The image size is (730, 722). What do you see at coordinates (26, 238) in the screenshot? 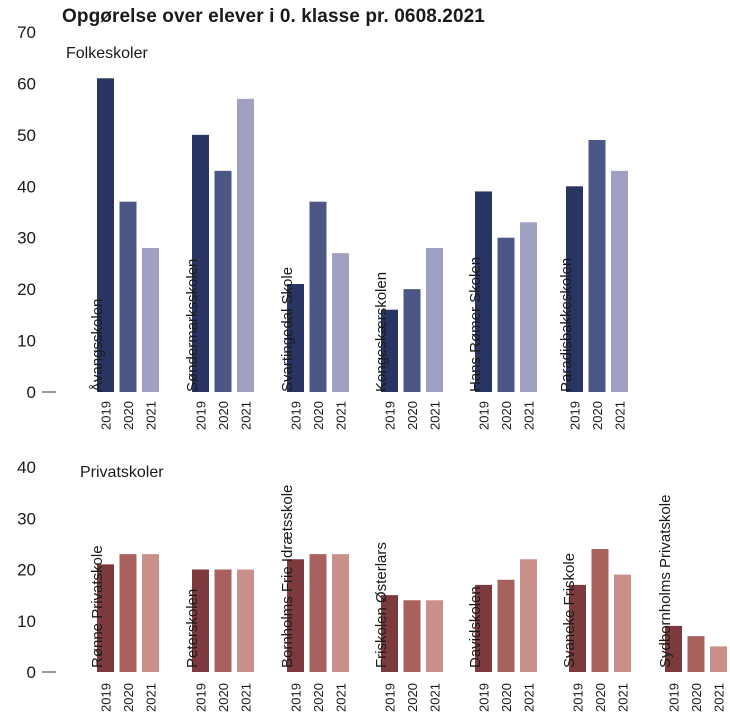
I see `folke-y-tick-label: 30` at bounding box center [26, 238].